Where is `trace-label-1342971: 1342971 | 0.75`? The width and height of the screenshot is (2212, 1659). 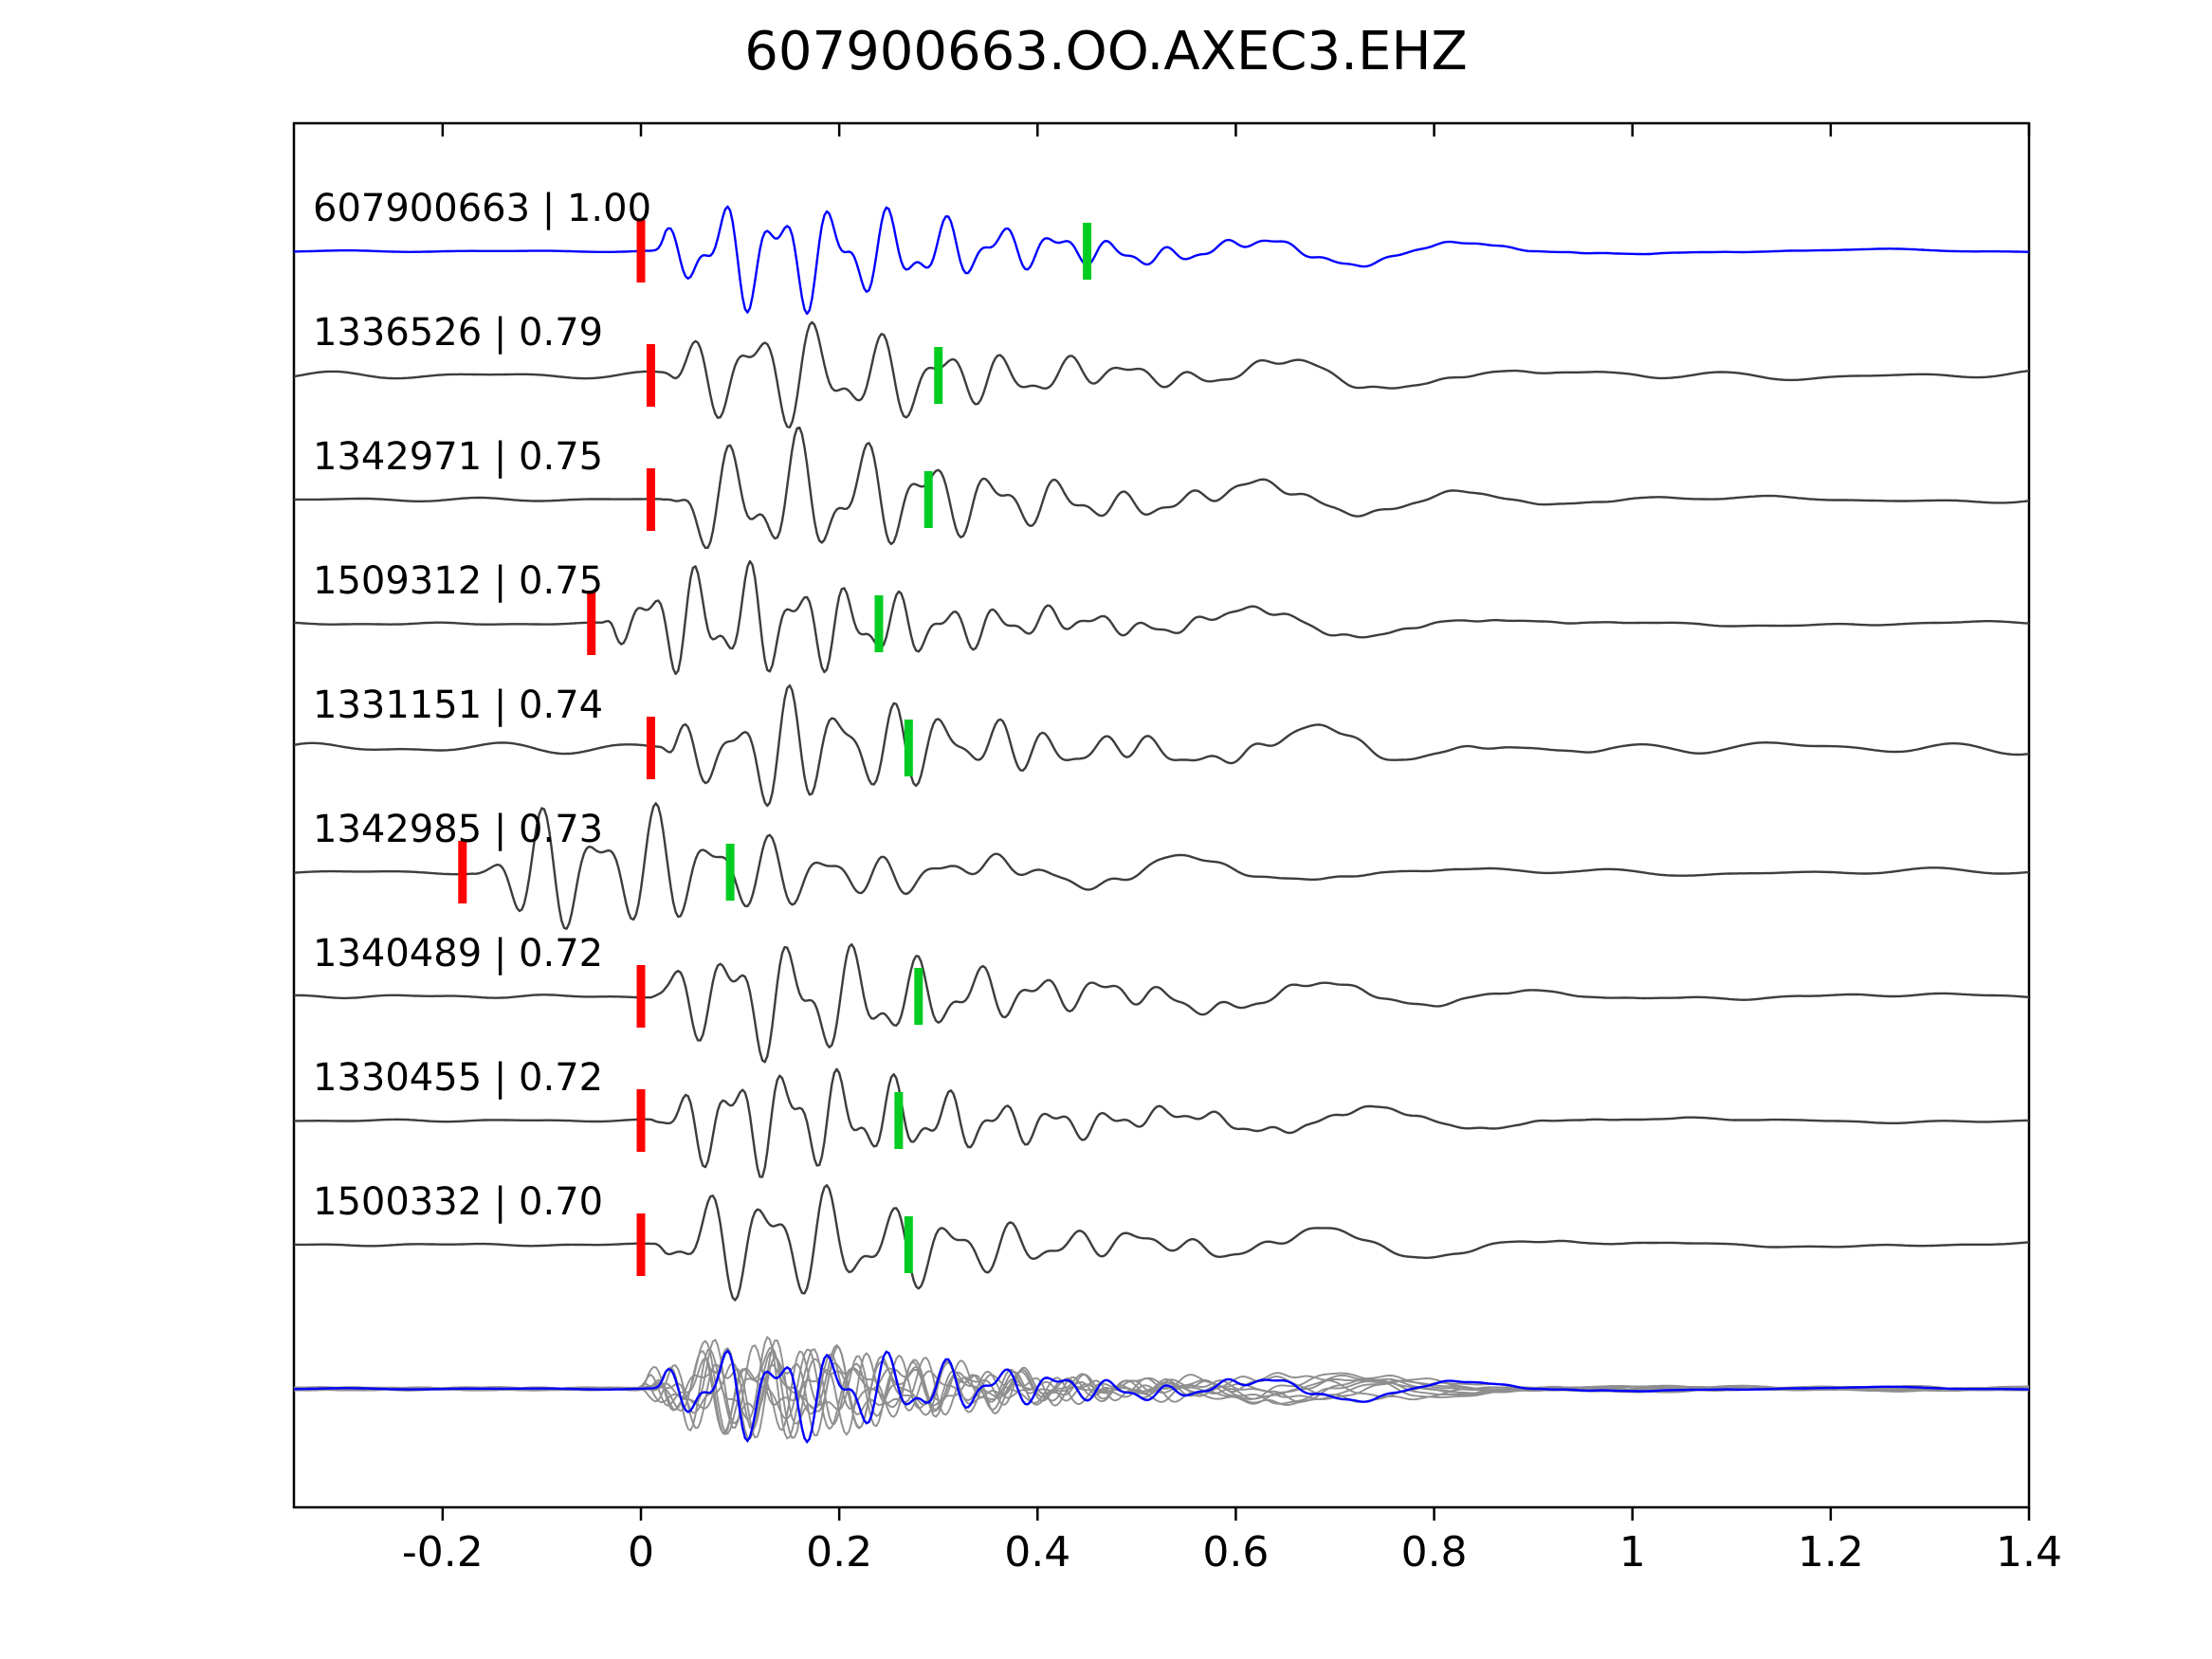
trace-label-1342971: 1342971 | 0.75 is located at coordinates (458, 457).